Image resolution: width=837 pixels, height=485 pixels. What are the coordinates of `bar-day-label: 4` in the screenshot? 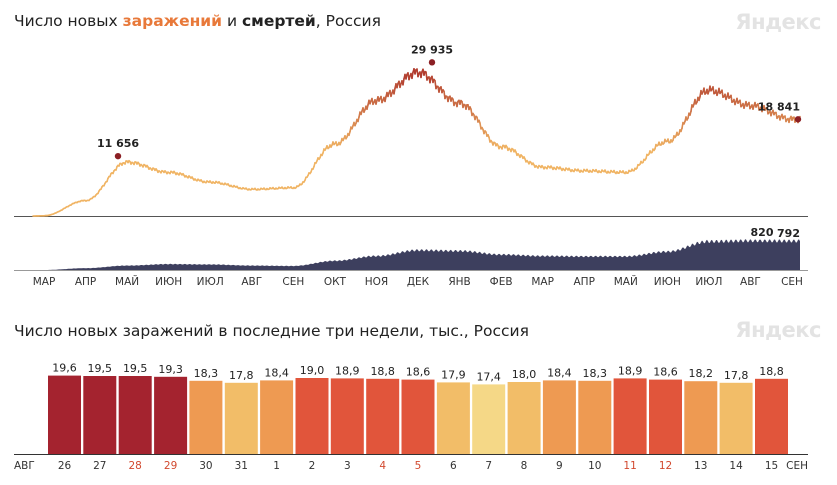 It's located at (382, 466).